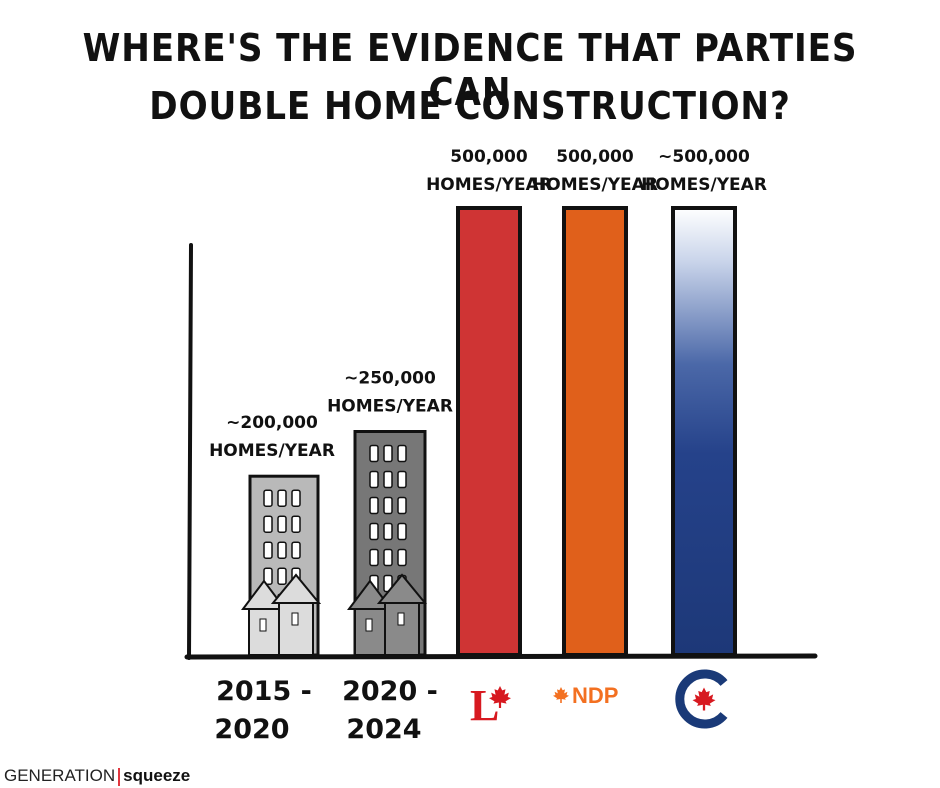 The image size is (940, 788). I want to click on liberal-logo: L, so click(490, 705).